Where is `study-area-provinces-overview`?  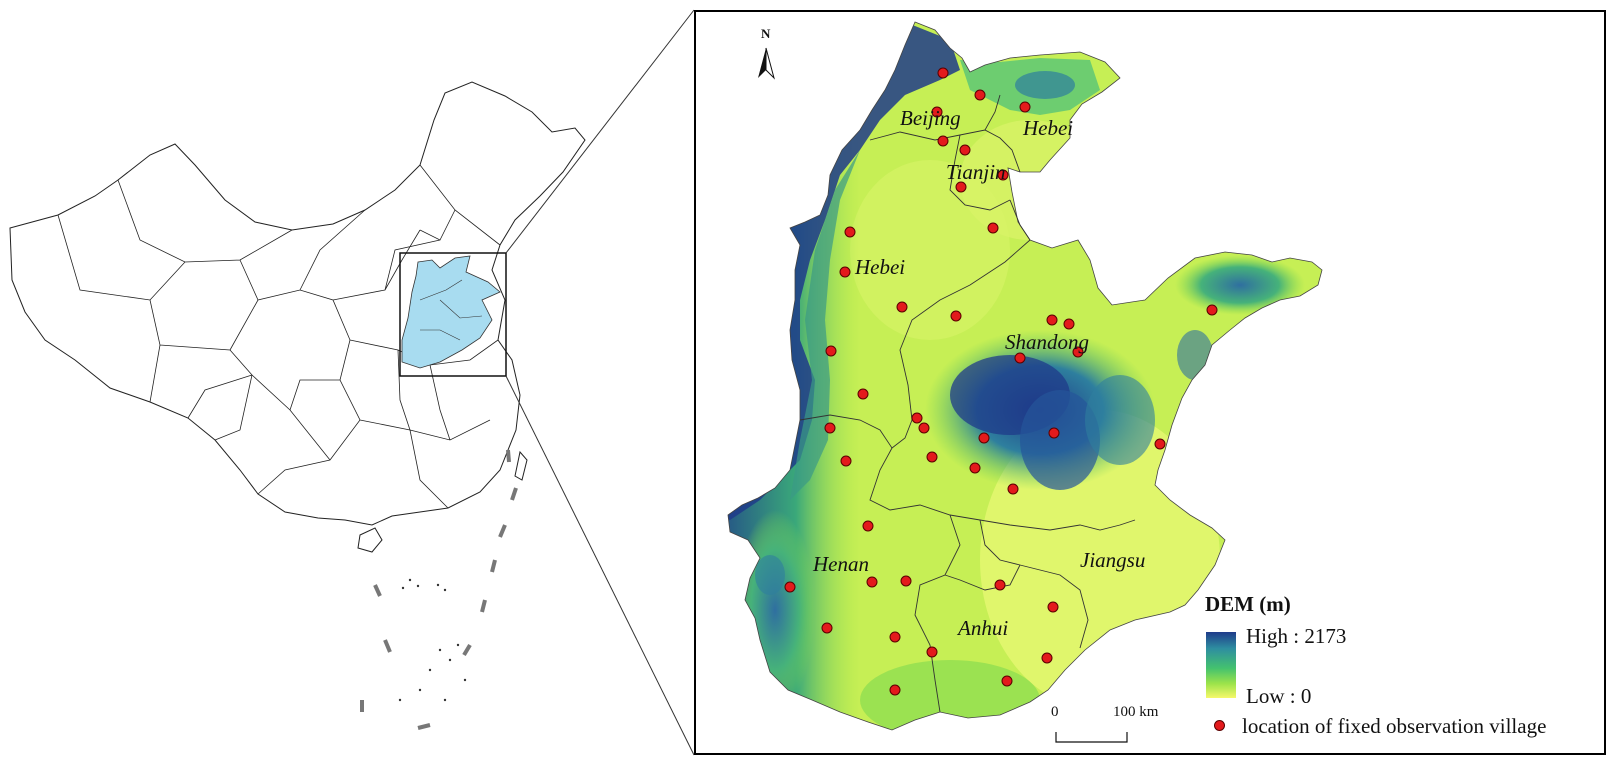
study-area-provinces-overview is located at coordinates (451, 310).